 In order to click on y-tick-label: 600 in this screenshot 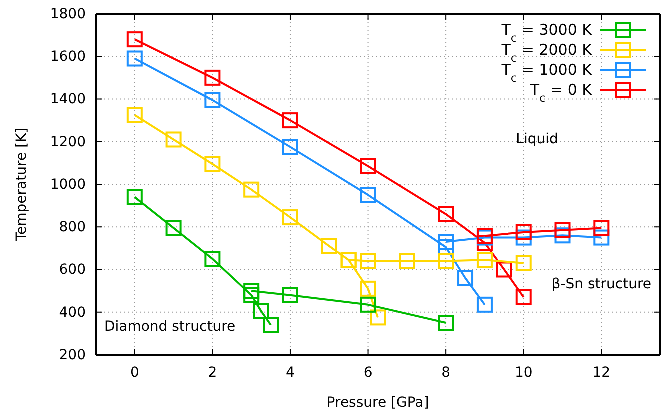, I will do `click(72, 270)`.